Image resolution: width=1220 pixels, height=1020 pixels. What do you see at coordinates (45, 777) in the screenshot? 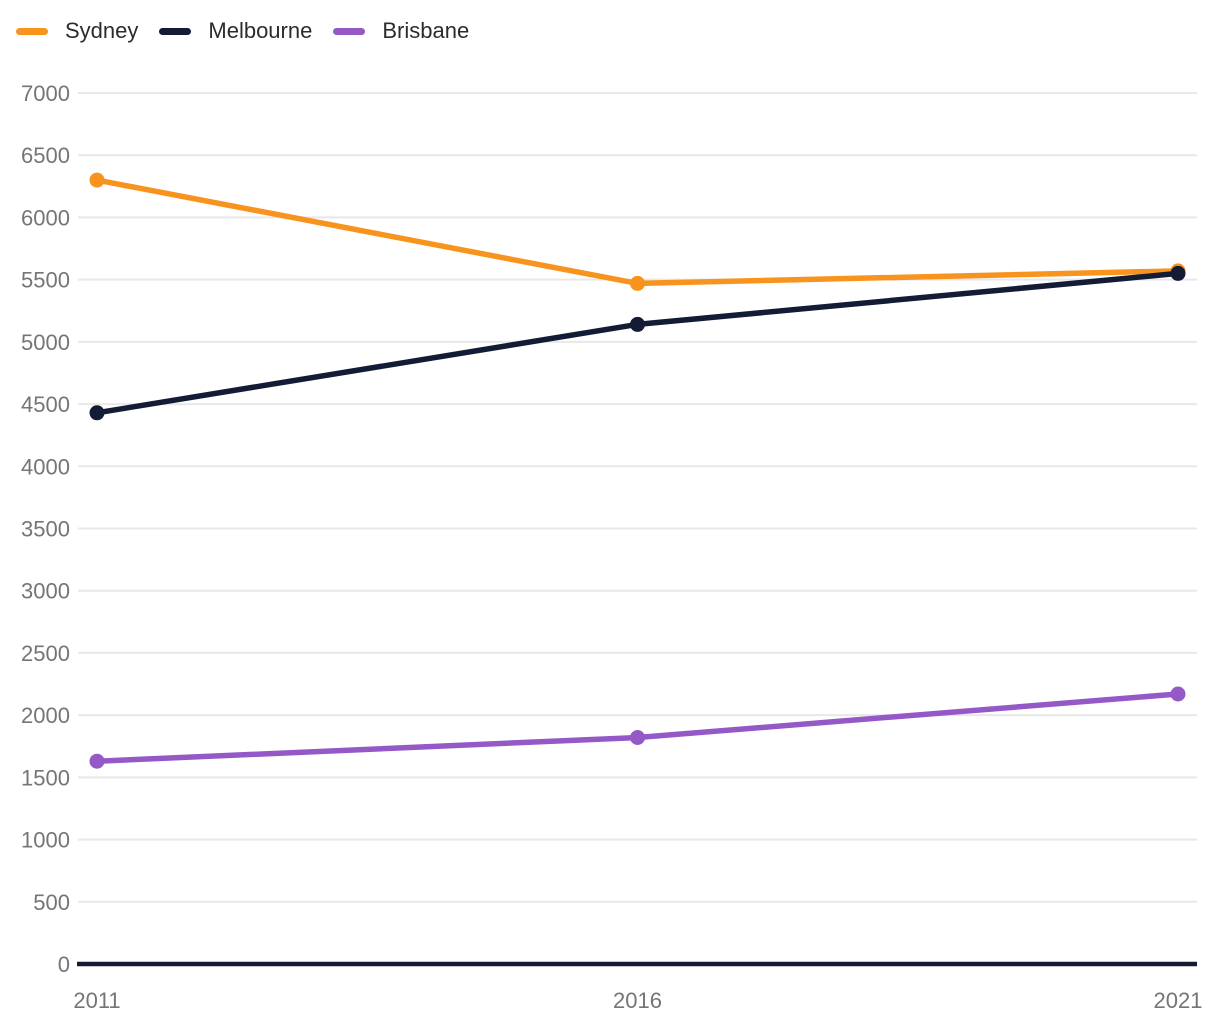
I see `y-tick-label-1500: 1500` at bounding box center [45, 777].